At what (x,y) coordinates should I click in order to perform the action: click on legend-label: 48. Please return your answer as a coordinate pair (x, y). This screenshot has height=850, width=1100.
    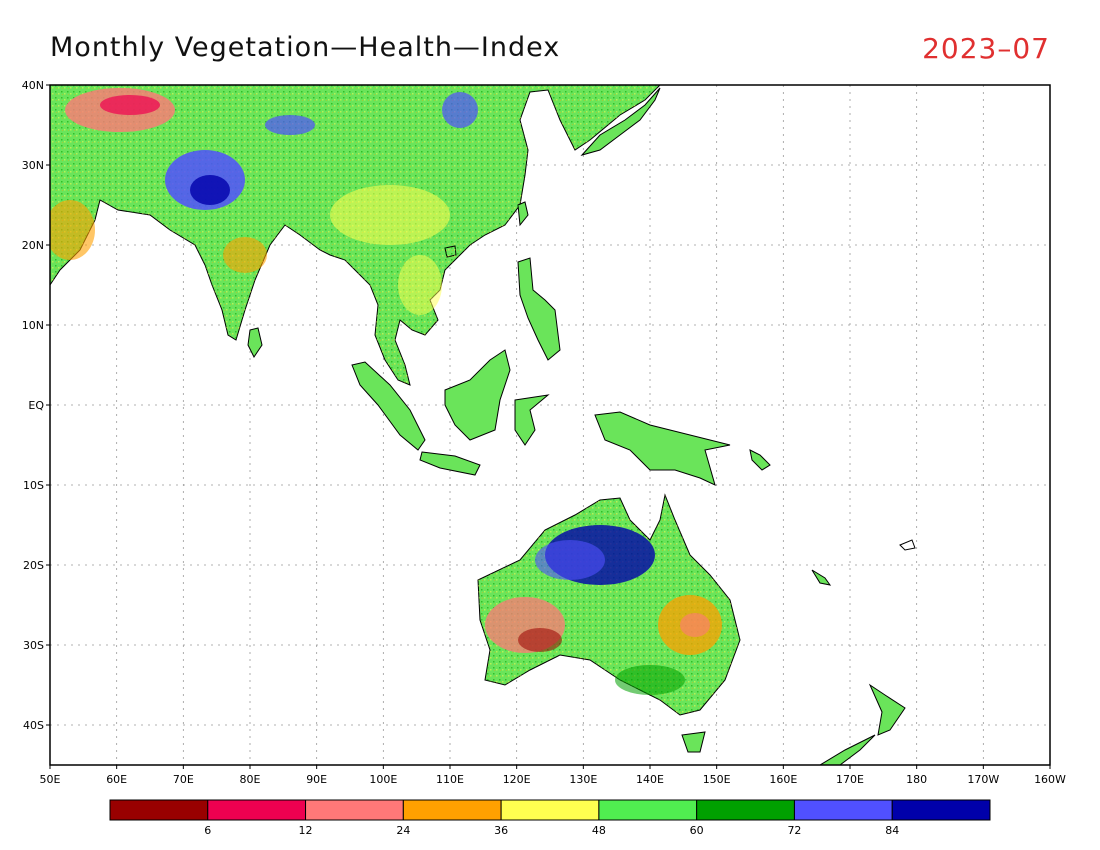
    Looking at the image, I should click on (599, 830).